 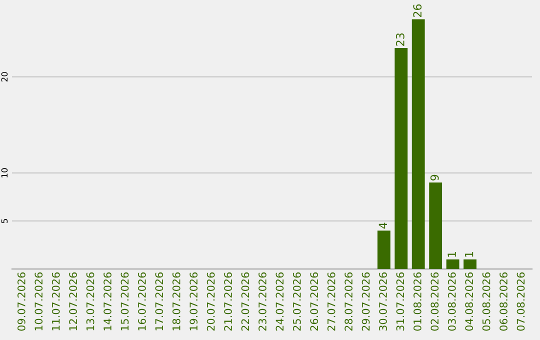 I want to click on x-tick-label: 21.07.2026, so click(x=228, y=301).